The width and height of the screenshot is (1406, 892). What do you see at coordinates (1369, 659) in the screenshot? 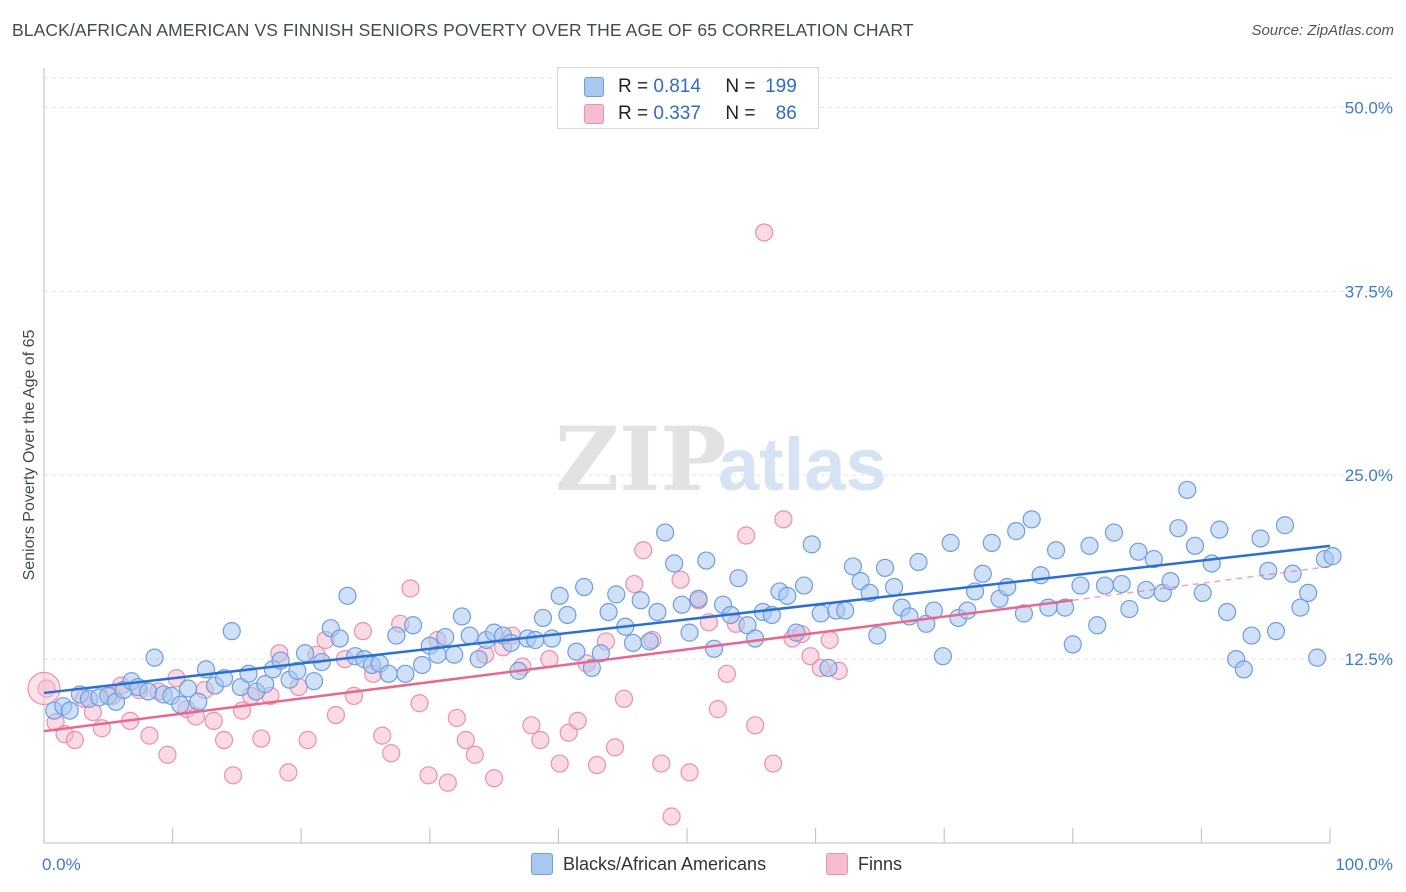
I see `y-tick-label: 12.5%` at bounding box center [1369, 659].